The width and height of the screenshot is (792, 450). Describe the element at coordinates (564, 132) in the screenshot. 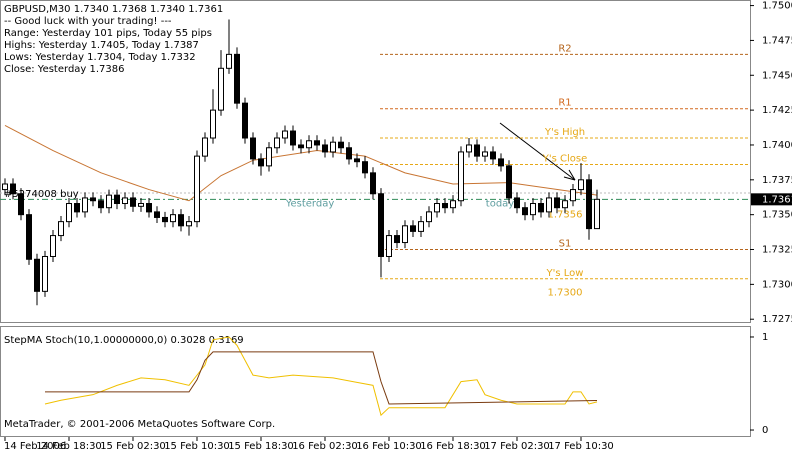

I see `level-label: Y's High` at that location.